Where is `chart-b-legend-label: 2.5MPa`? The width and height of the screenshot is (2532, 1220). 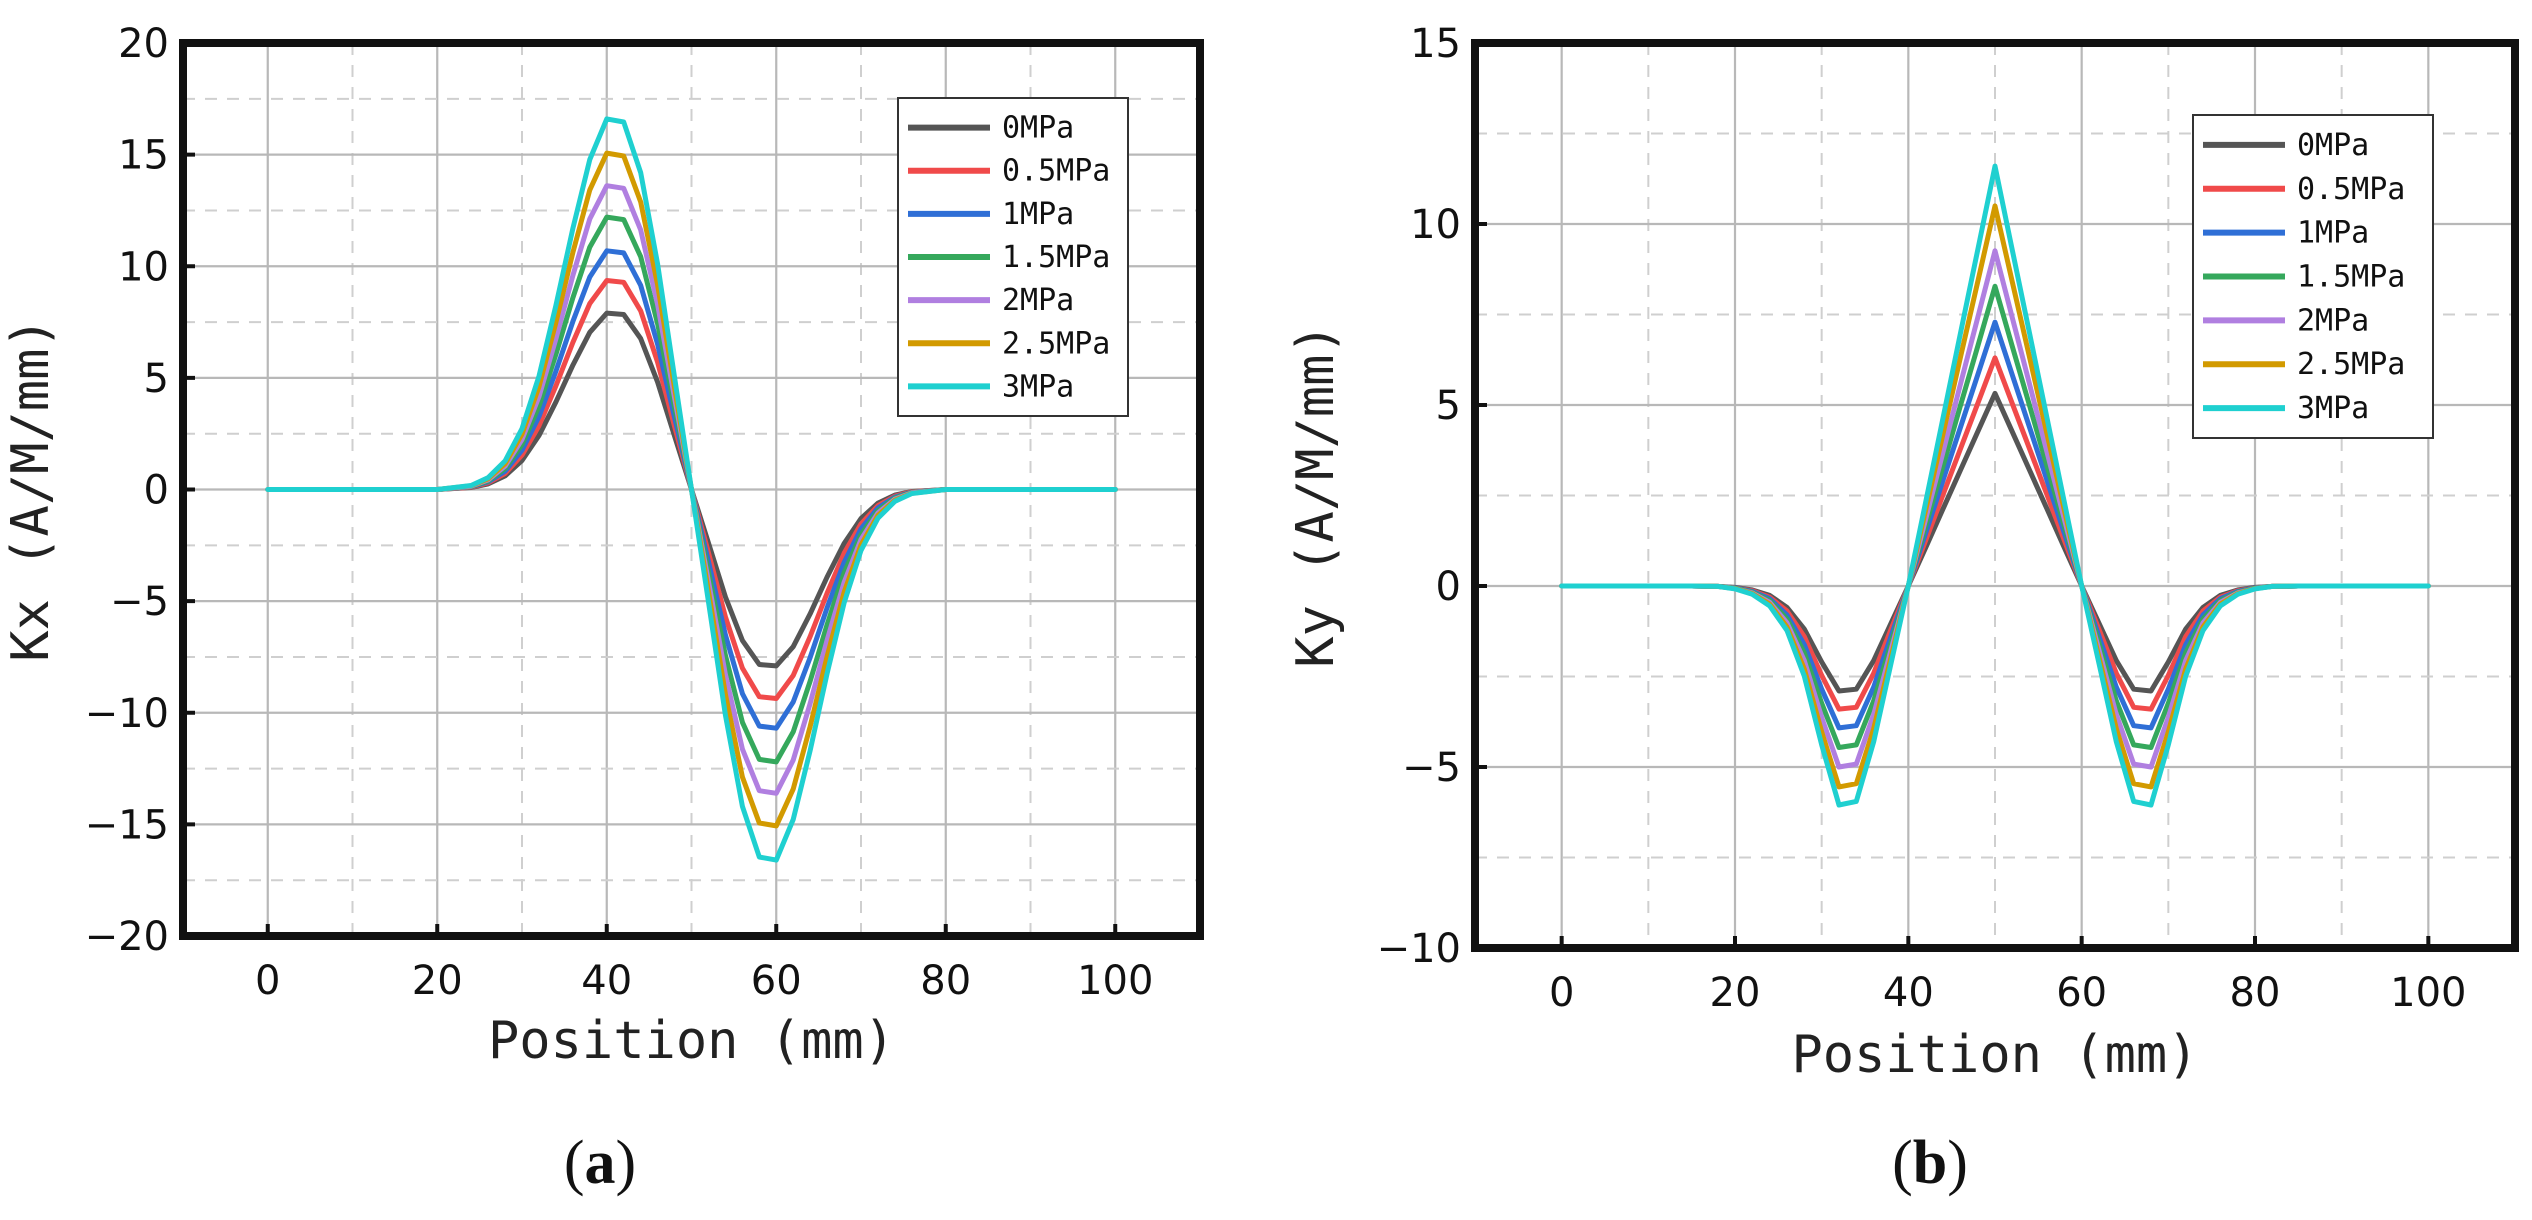 chart-b-legend-label: 2.5MPa is located at coordinates (2351, 364).